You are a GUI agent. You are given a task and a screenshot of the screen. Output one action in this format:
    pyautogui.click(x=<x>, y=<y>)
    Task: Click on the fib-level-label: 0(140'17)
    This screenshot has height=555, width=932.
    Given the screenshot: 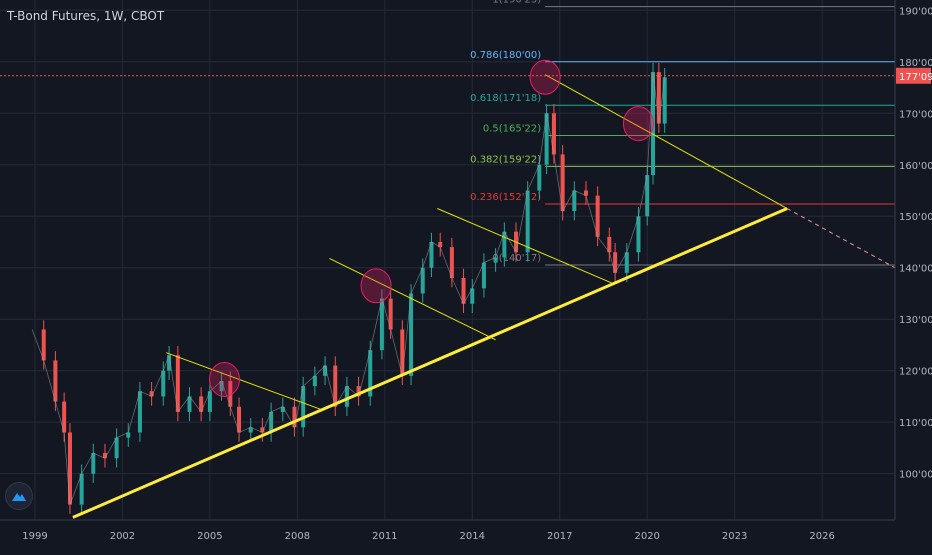 What is the action you would take?
    pyautogui.click(x=516, y=258)
    